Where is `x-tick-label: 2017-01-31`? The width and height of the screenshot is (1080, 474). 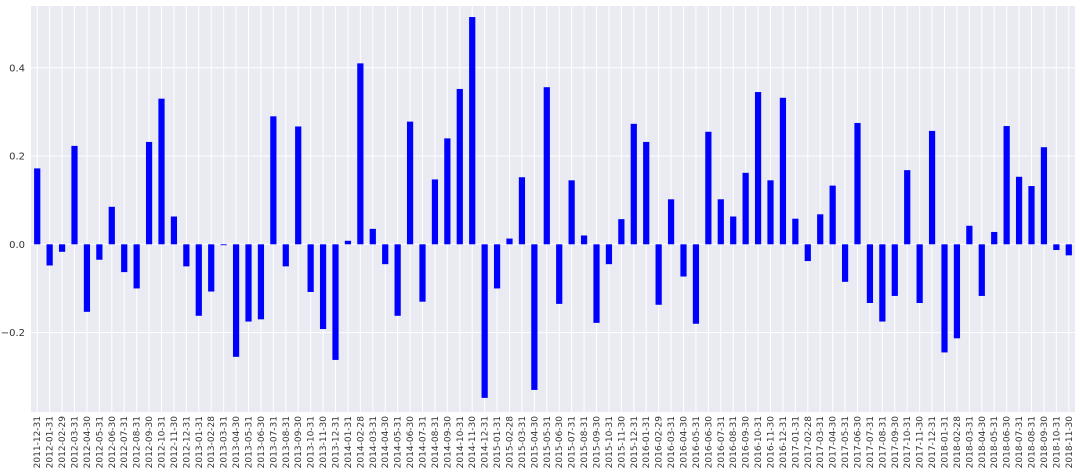
x-tick-label: 2017-01-31 is located at coordinates (796, 442).